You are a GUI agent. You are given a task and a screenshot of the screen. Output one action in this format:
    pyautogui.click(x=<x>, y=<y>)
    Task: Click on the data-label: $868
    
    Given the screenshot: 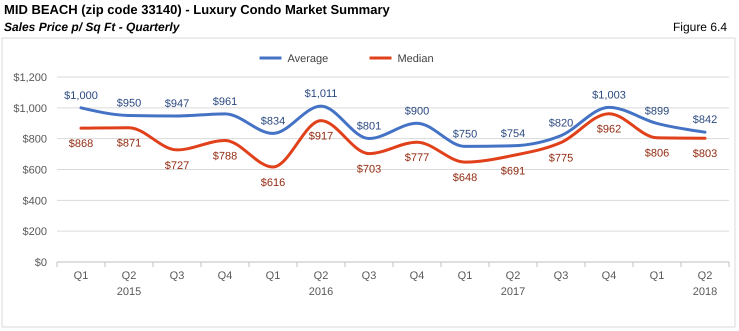 What is the action you would take?
    pyautogui.click(x=81, y=144)
    